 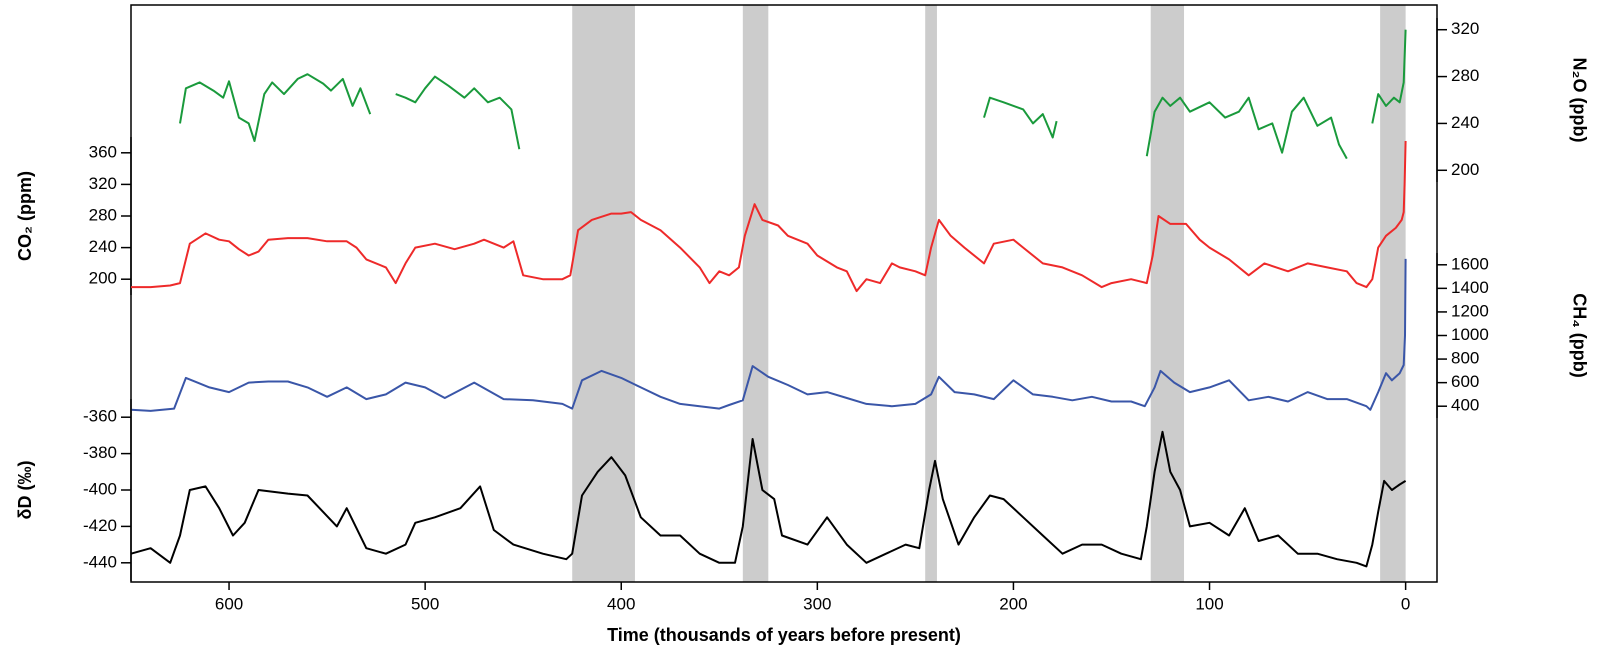 I want to click on x-tick-label: 0, so click(x=1405, y=603).